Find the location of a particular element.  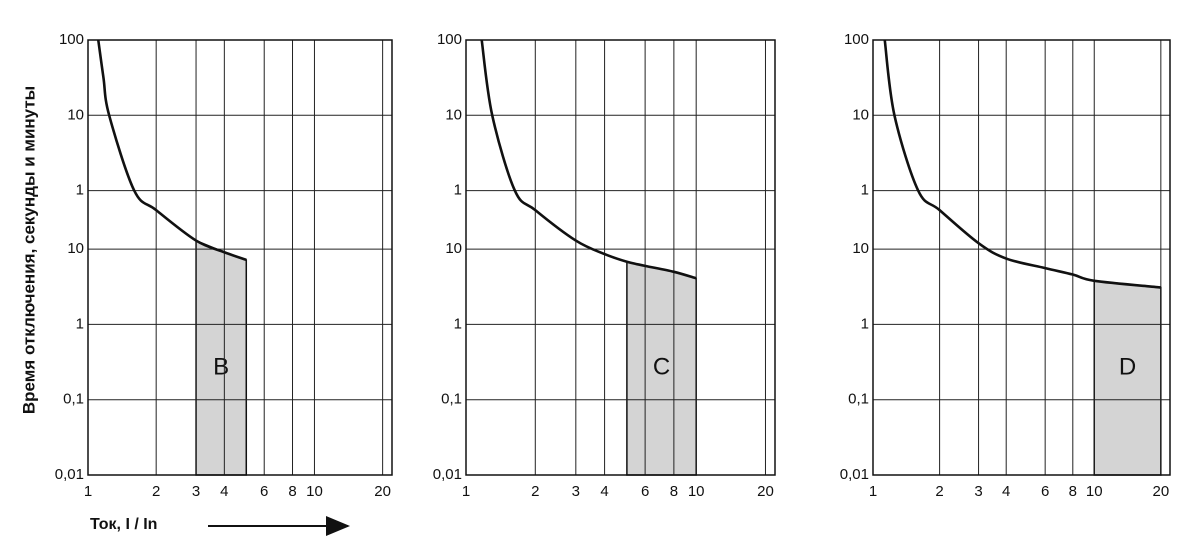

x-axis-label: Ток, I / In is located at coordinates (123, 524).